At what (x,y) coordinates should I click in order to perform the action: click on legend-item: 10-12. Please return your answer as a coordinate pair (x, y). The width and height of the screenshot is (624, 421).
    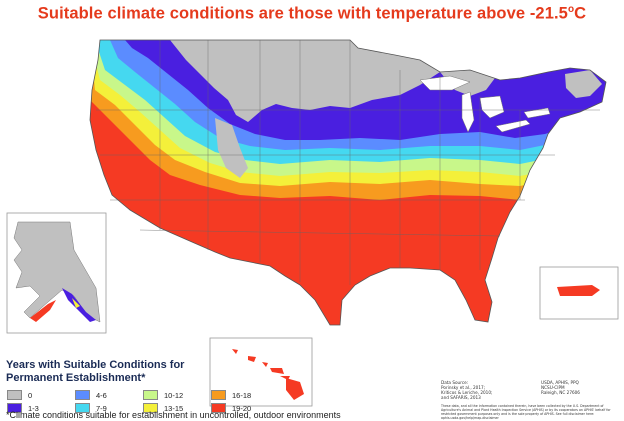
    Looking at the image, I should click on (163, 395).